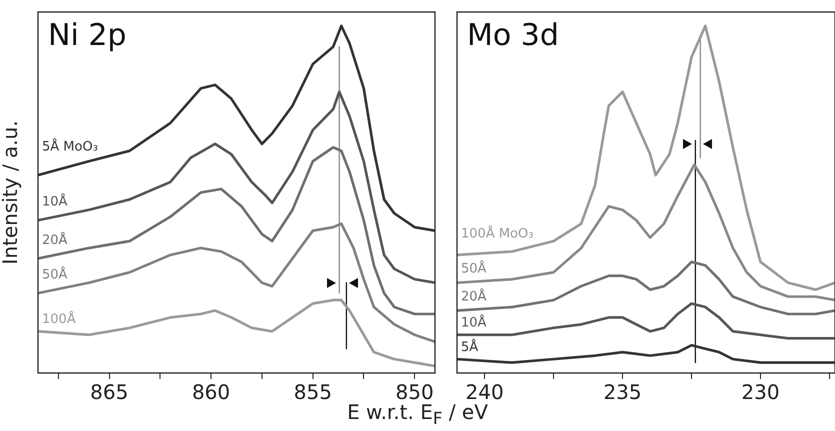 The image size is (835, 431). I want to click on x-tick-label: 860, so click(211, 392).